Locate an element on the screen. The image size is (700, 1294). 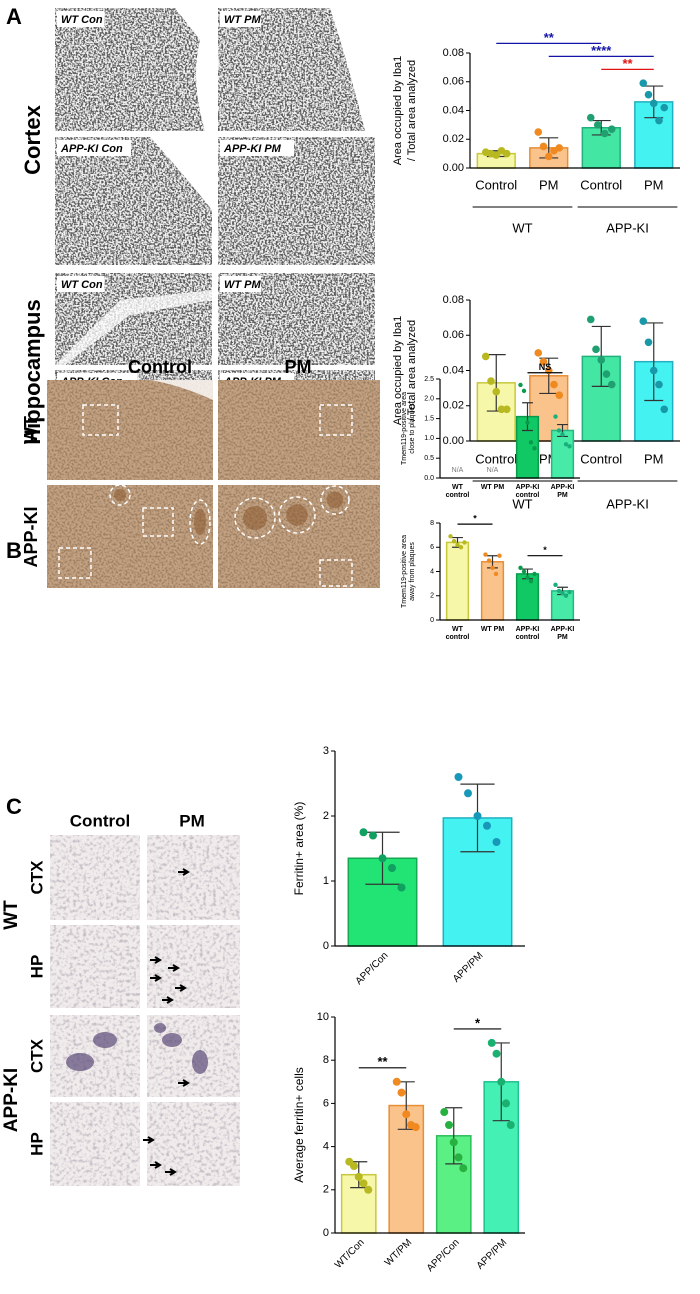
y-tick-label: 2.5 is located at coordinates (429, 379).